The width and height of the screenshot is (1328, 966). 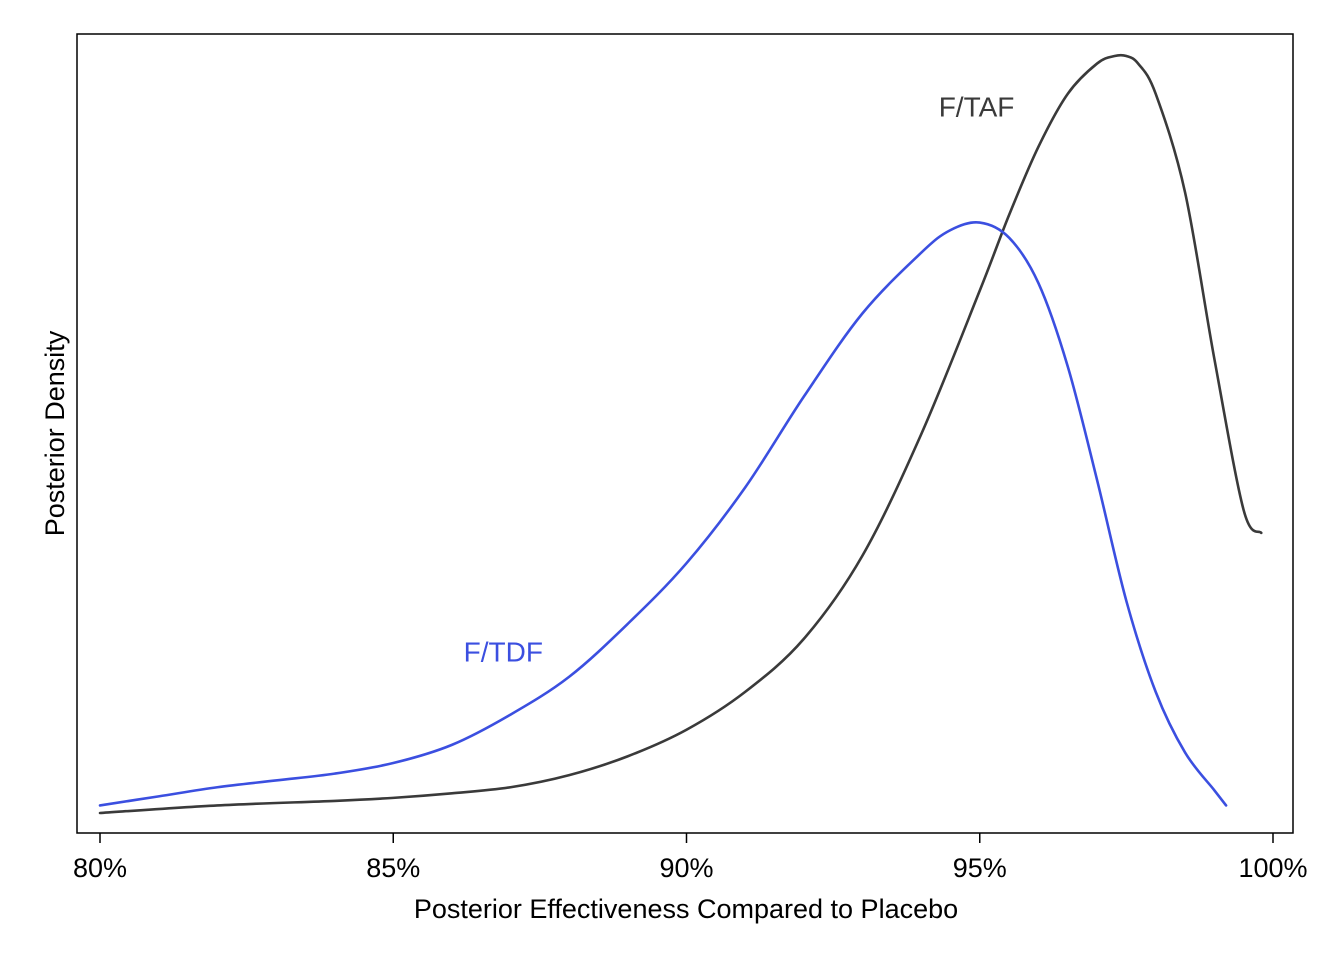 I want to click on y-axis-title: Posterior Density, so click(x=55, y=433).